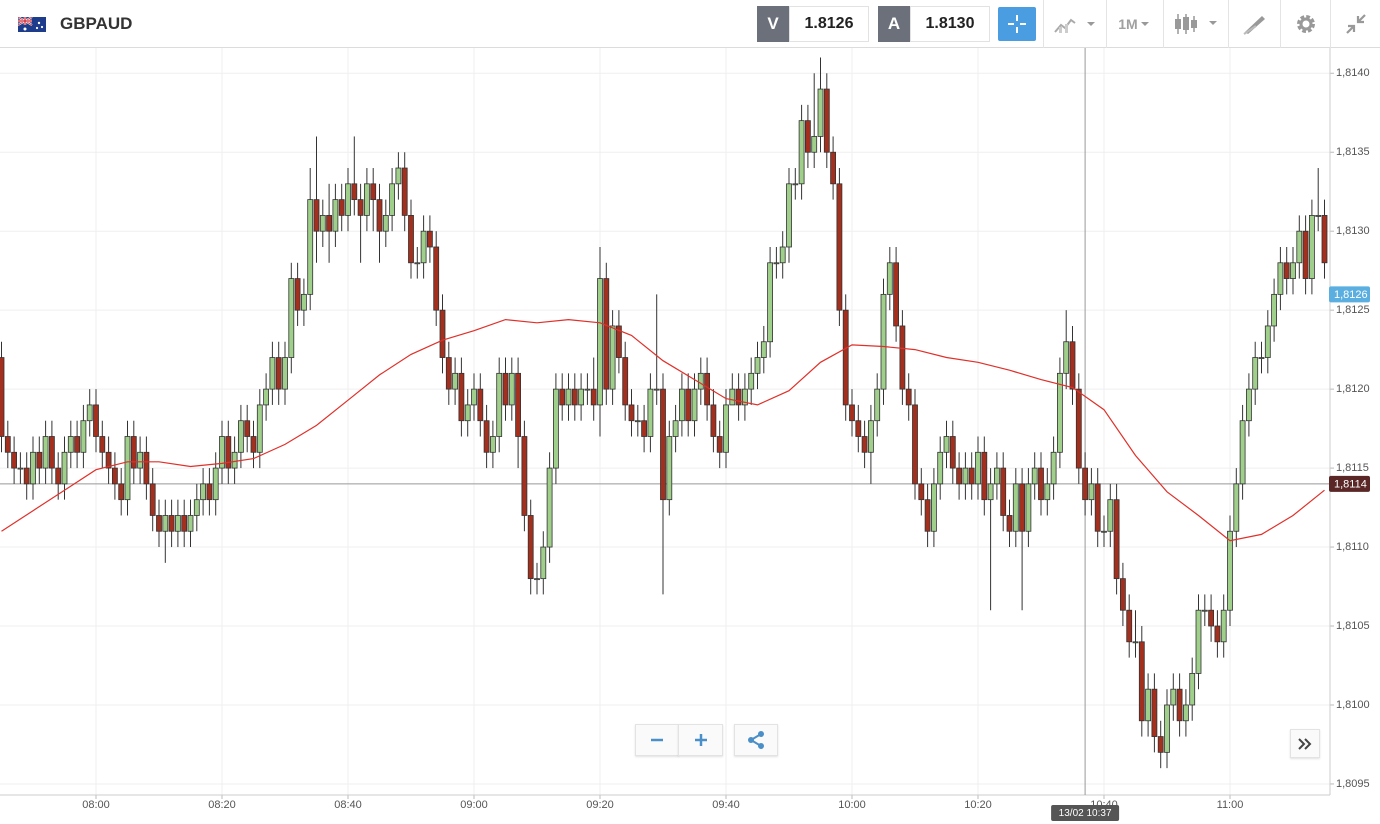  I want to click on zoom-out-button, so click(657, 740).